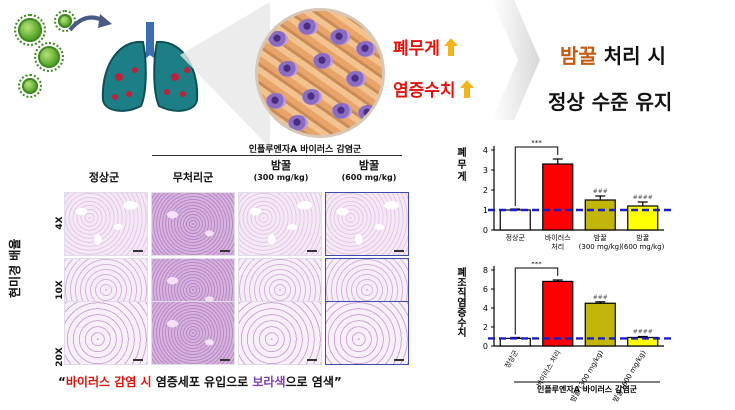 The width and height of the screenshot is (735, 410). What do you see at coordinates (15, 268) in the screenshot?
I see `magnification-axis-label: 현미경 배율` at bounding box center [15, 268].